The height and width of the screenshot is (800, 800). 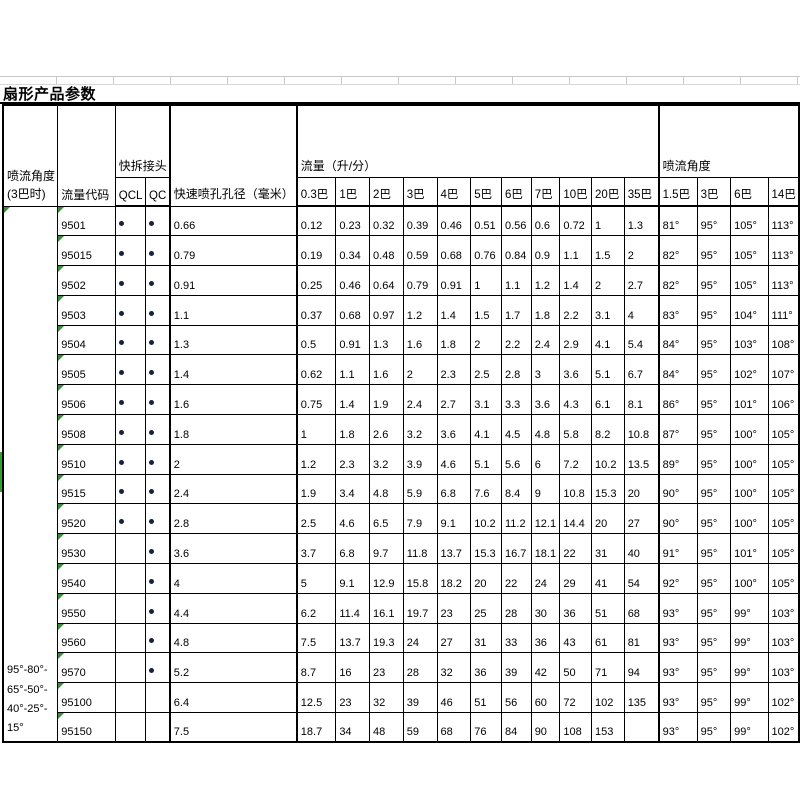 What do you see at coordinates (516, 191) in the screenshot?
I see `col-header-flow-6bar: 6巴` at bounding box center [516, 191].